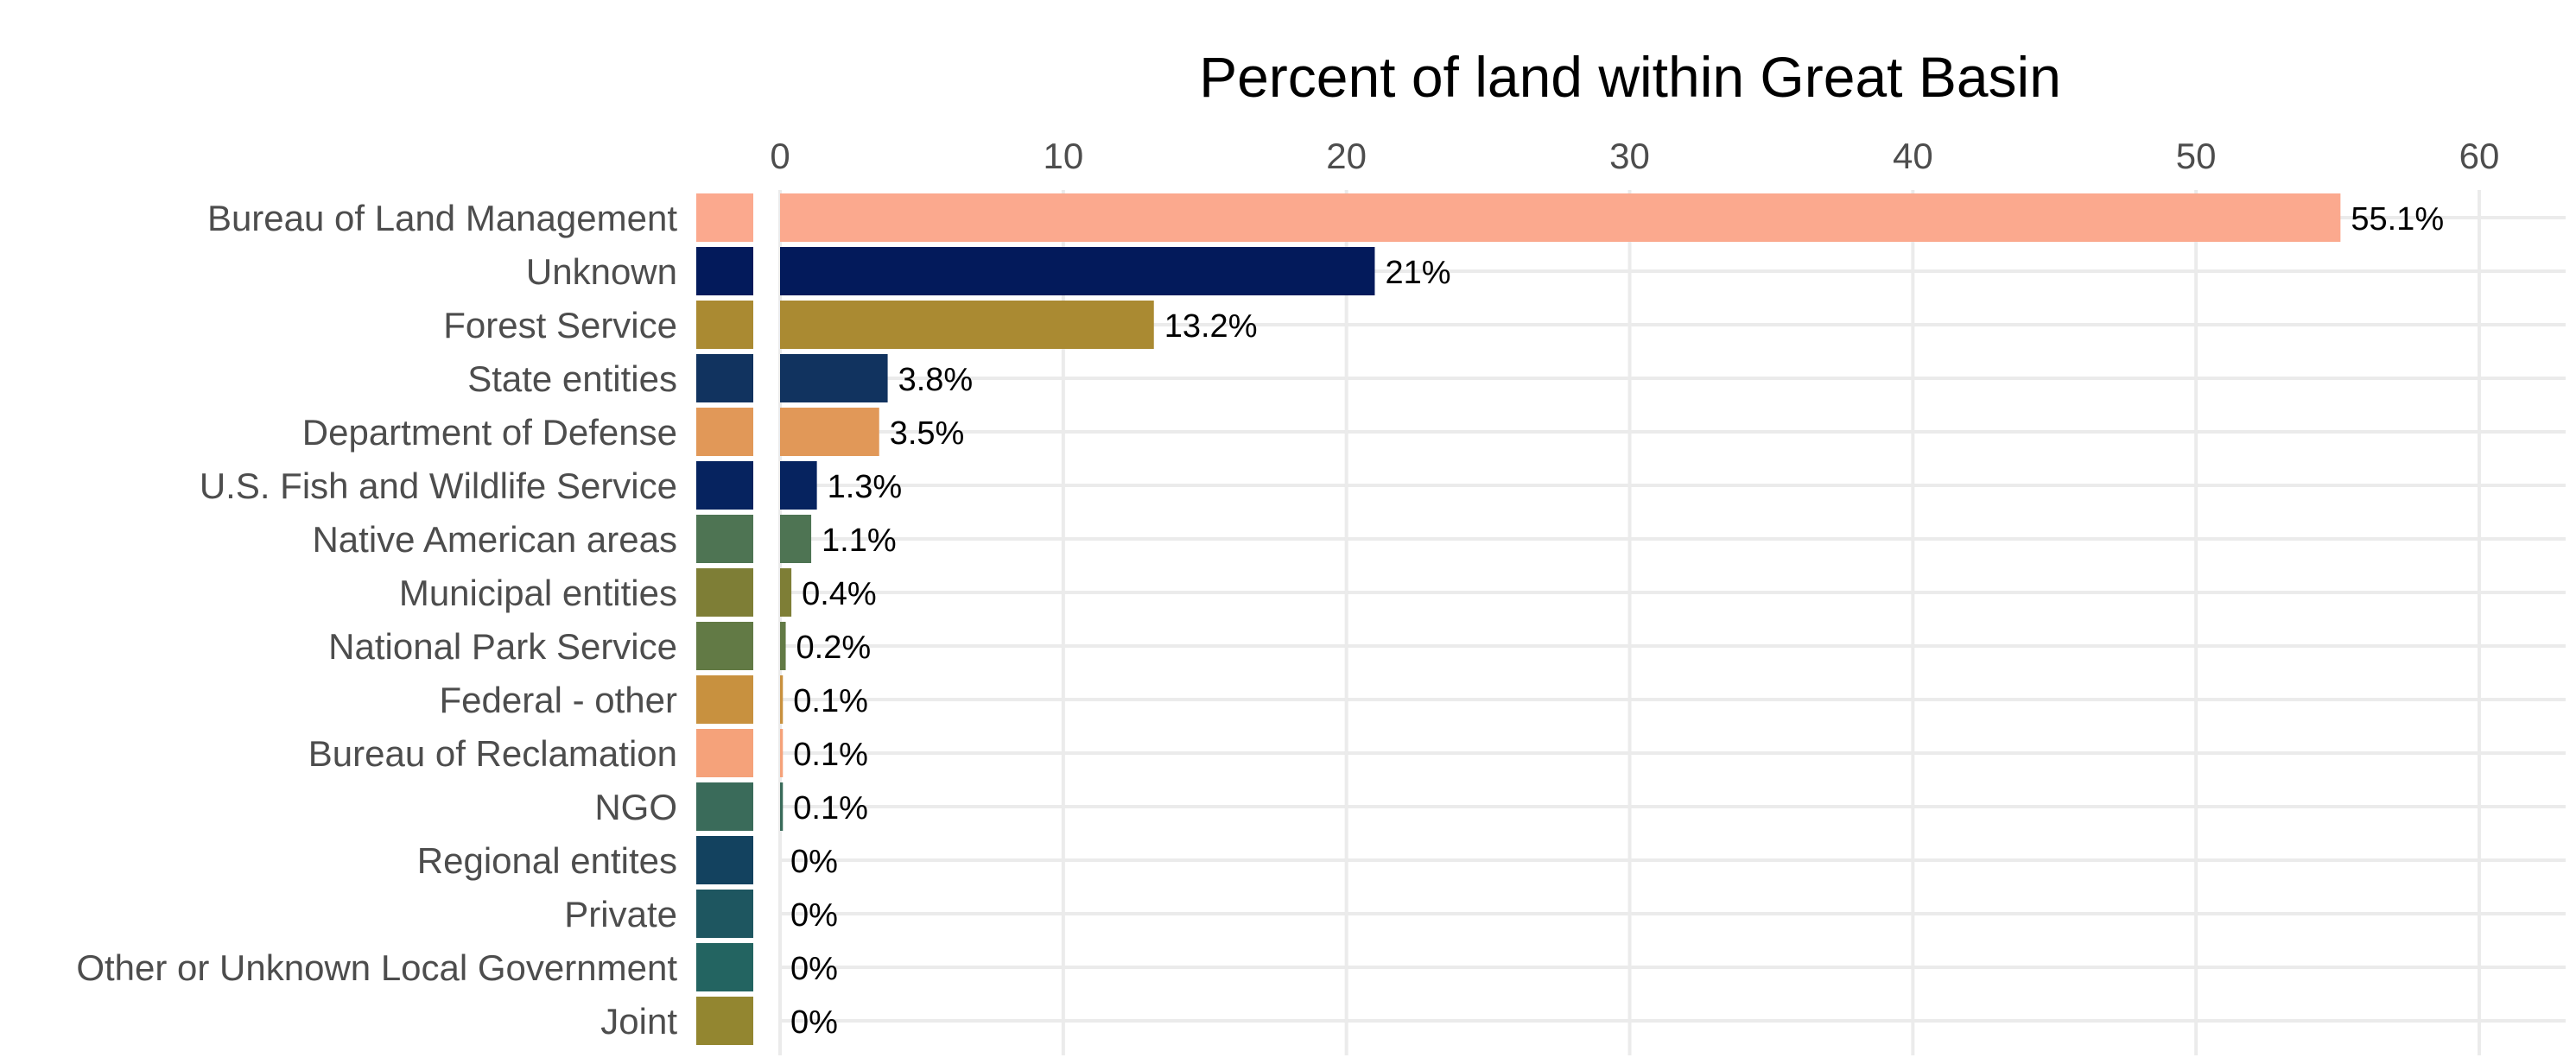  I want to click on category-label: State entities, so click(572, 379).